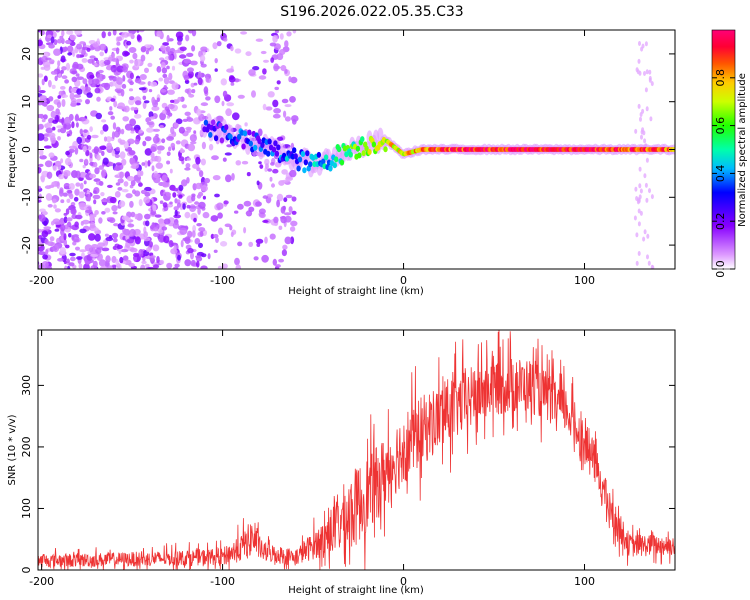  Describe the element at coordinates (26, 197) in the screenshot. I see `spectrogram-ytick-label: -10` at that location.